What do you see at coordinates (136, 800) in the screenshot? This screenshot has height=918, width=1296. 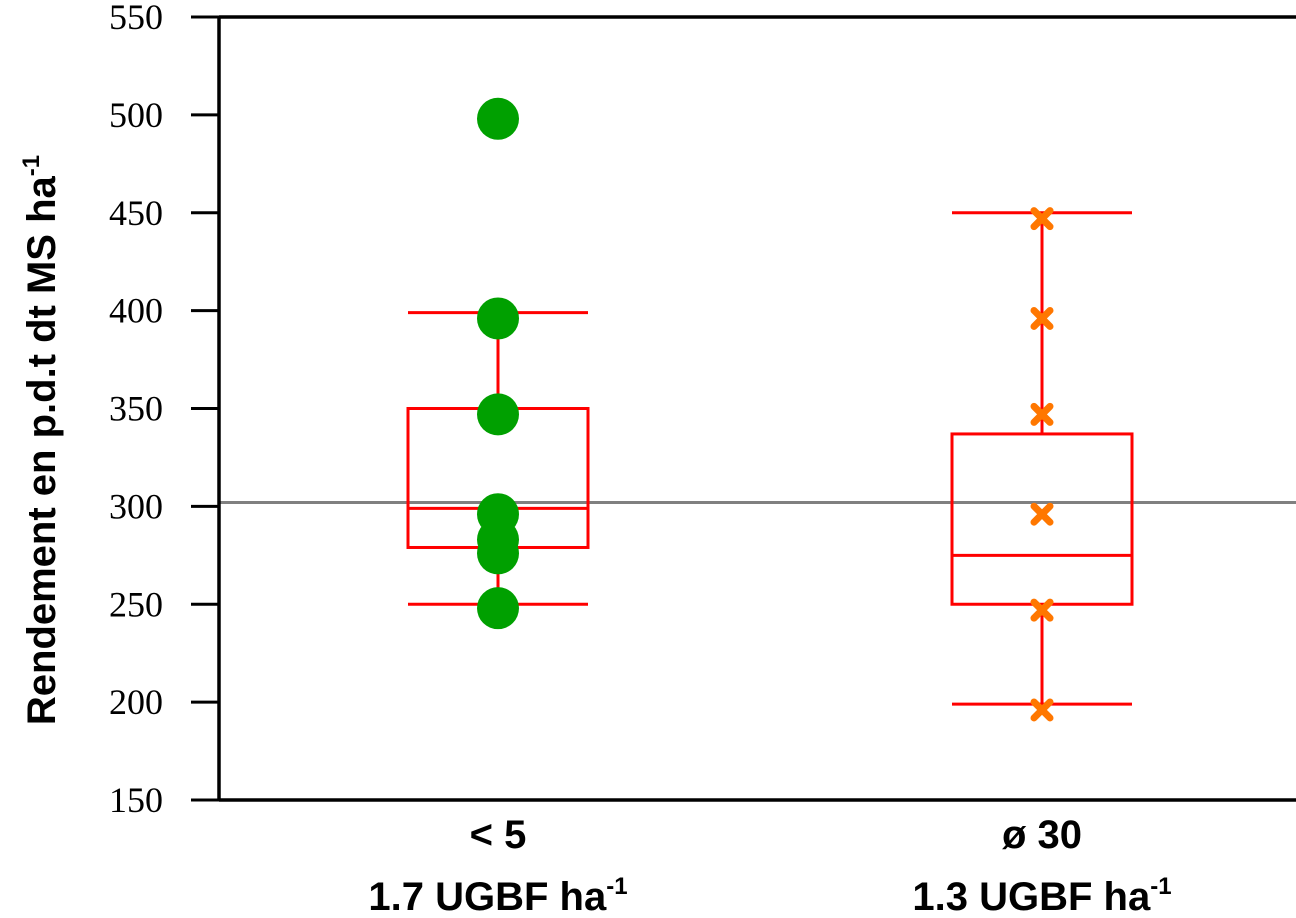 I see `y-tick-label: 150` at bounding box center [136, 800].